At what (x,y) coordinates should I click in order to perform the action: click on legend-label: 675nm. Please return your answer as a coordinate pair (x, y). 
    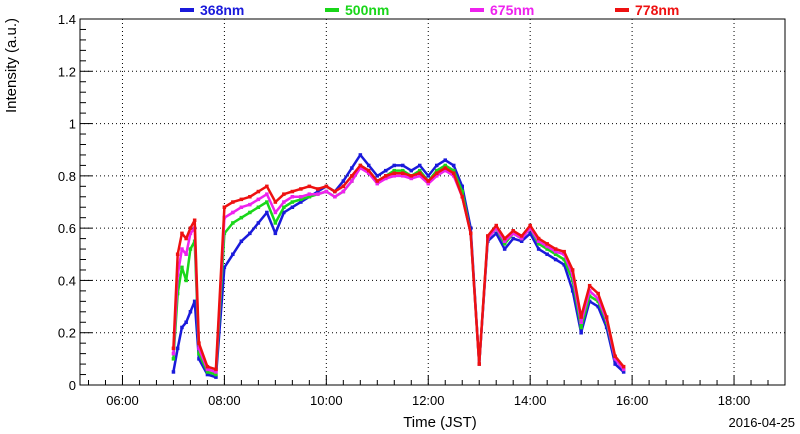
    Looking at the image, I should click on (512, 10).